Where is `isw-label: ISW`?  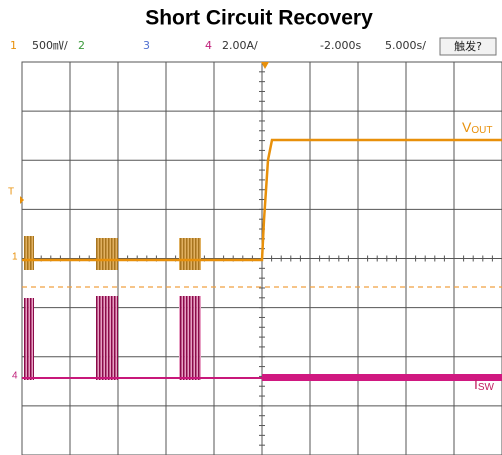 isw-label: ISW is located at coordinates (484, 384).